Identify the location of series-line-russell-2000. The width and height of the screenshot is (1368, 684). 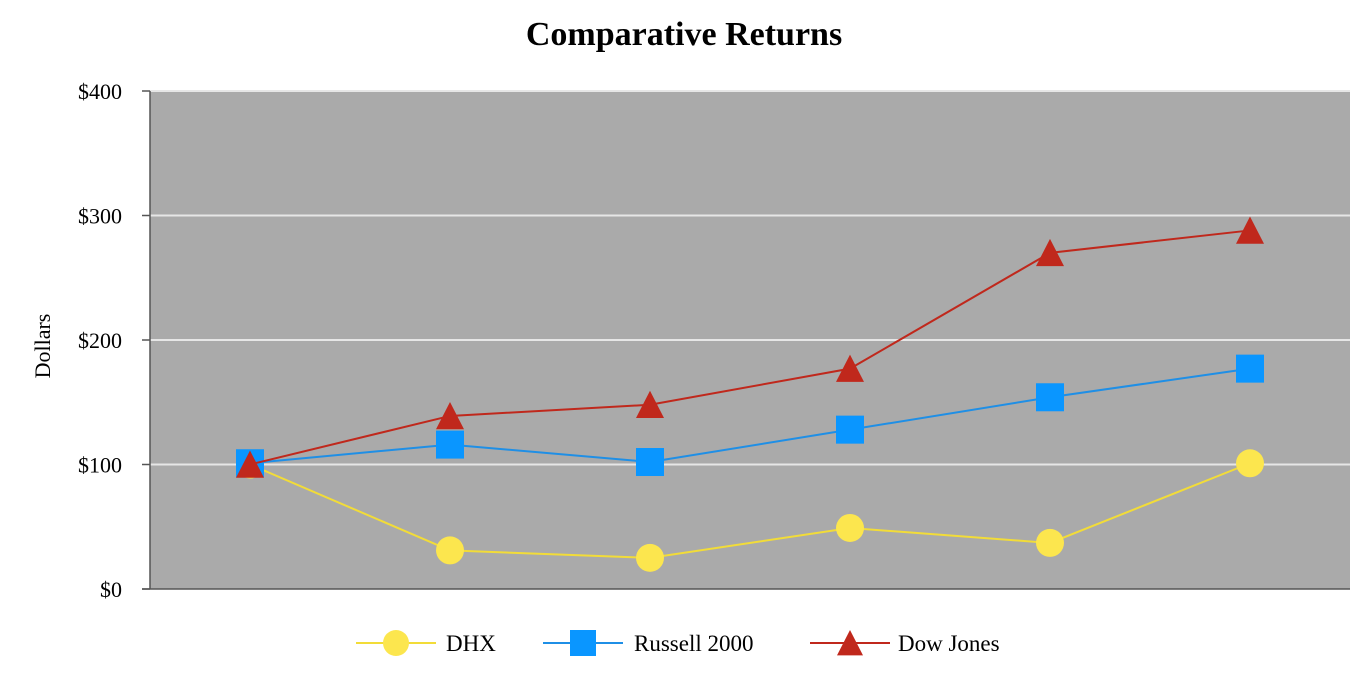
(750, 416).